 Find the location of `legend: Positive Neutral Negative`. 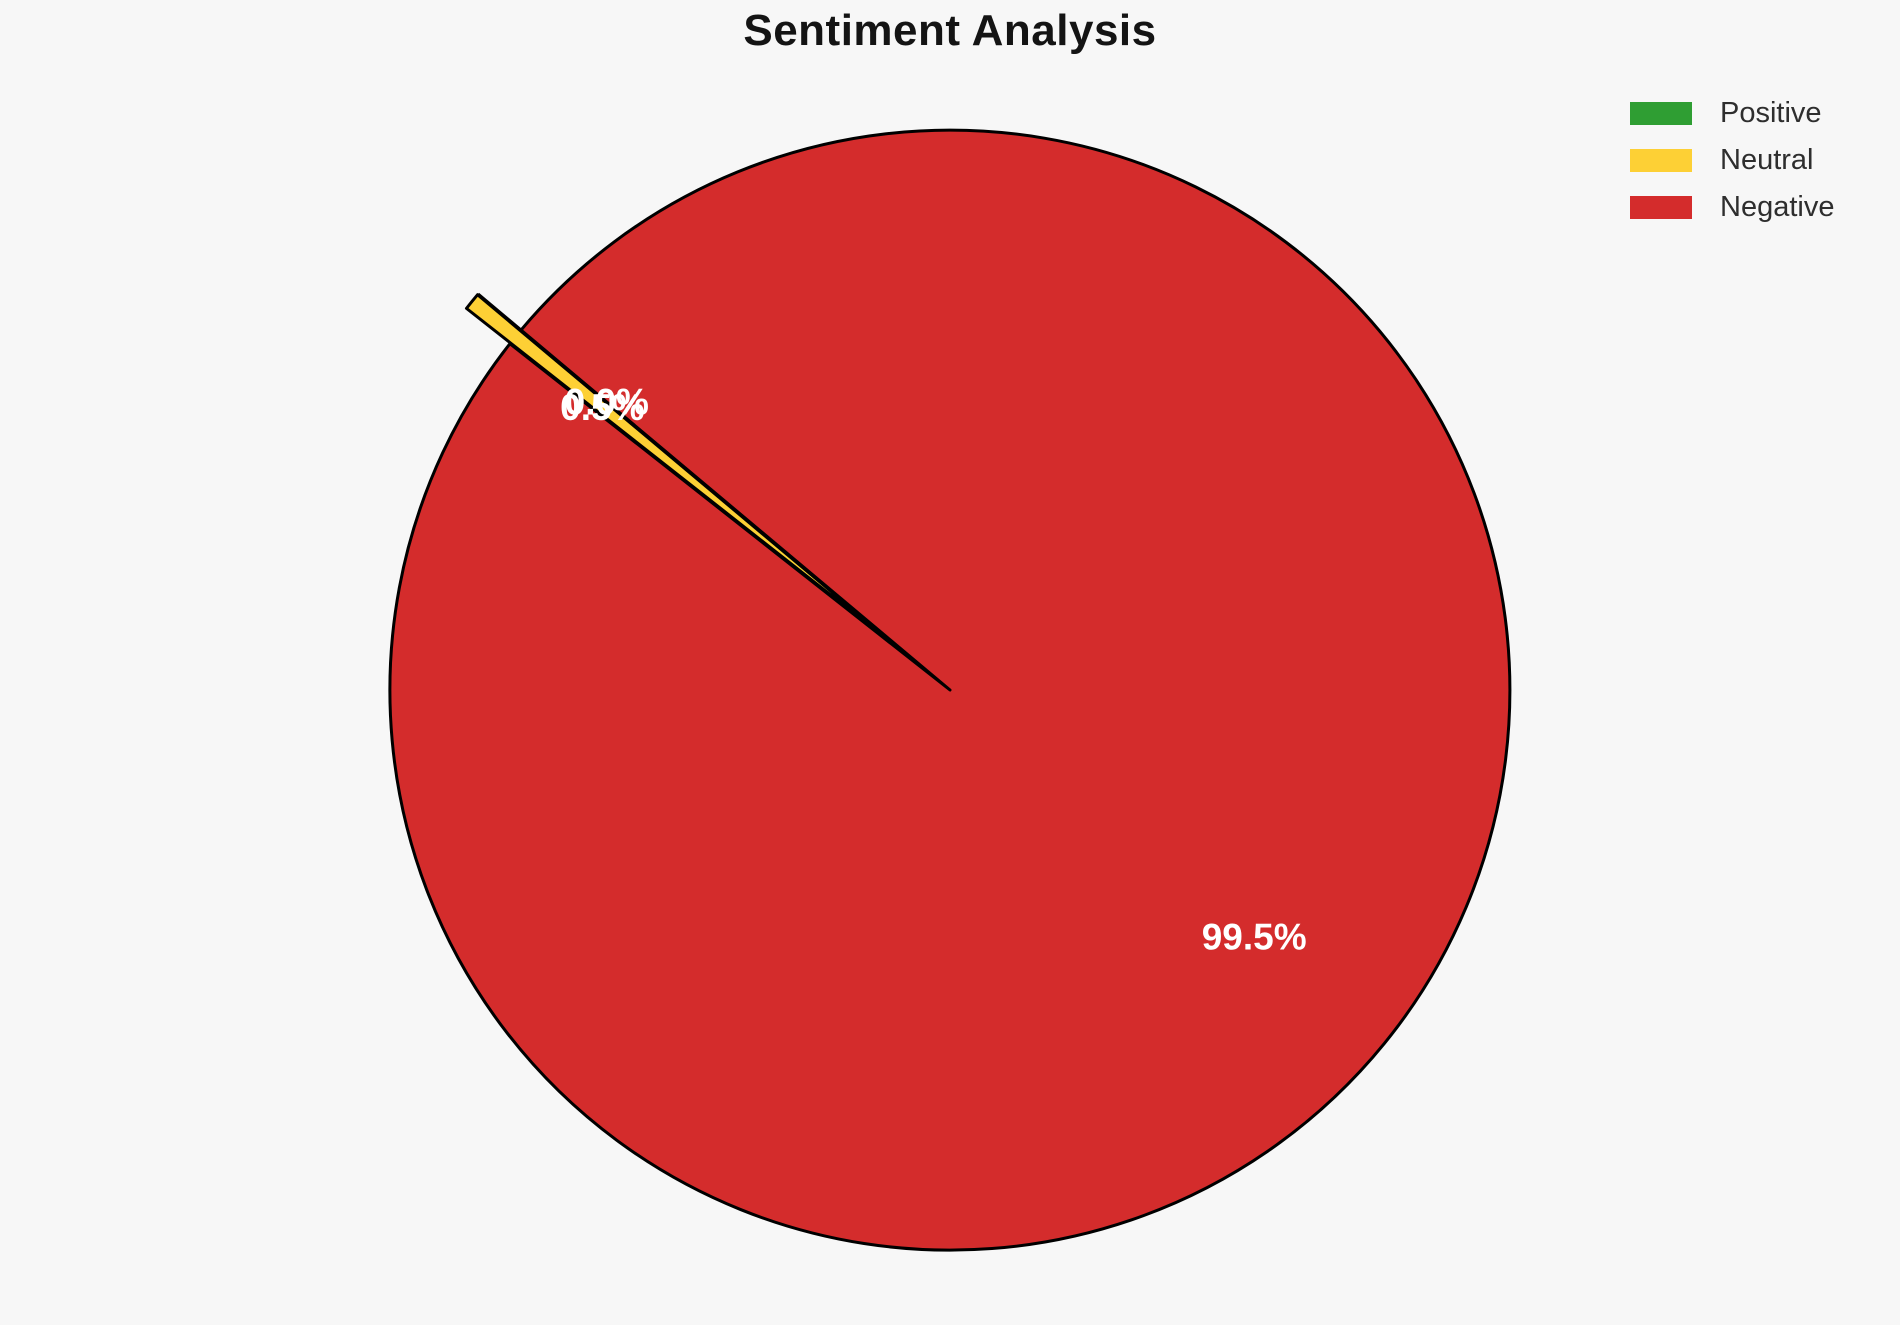

legend: Positive Neutral Negative is located at coordinates (1732, 160).